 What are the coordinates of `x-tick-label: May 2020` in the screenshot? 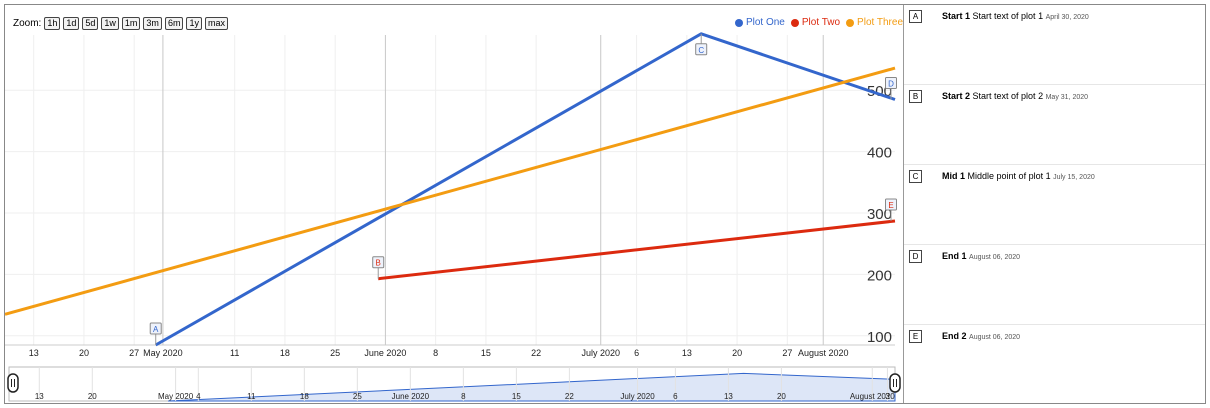 It's located at (163, 353).